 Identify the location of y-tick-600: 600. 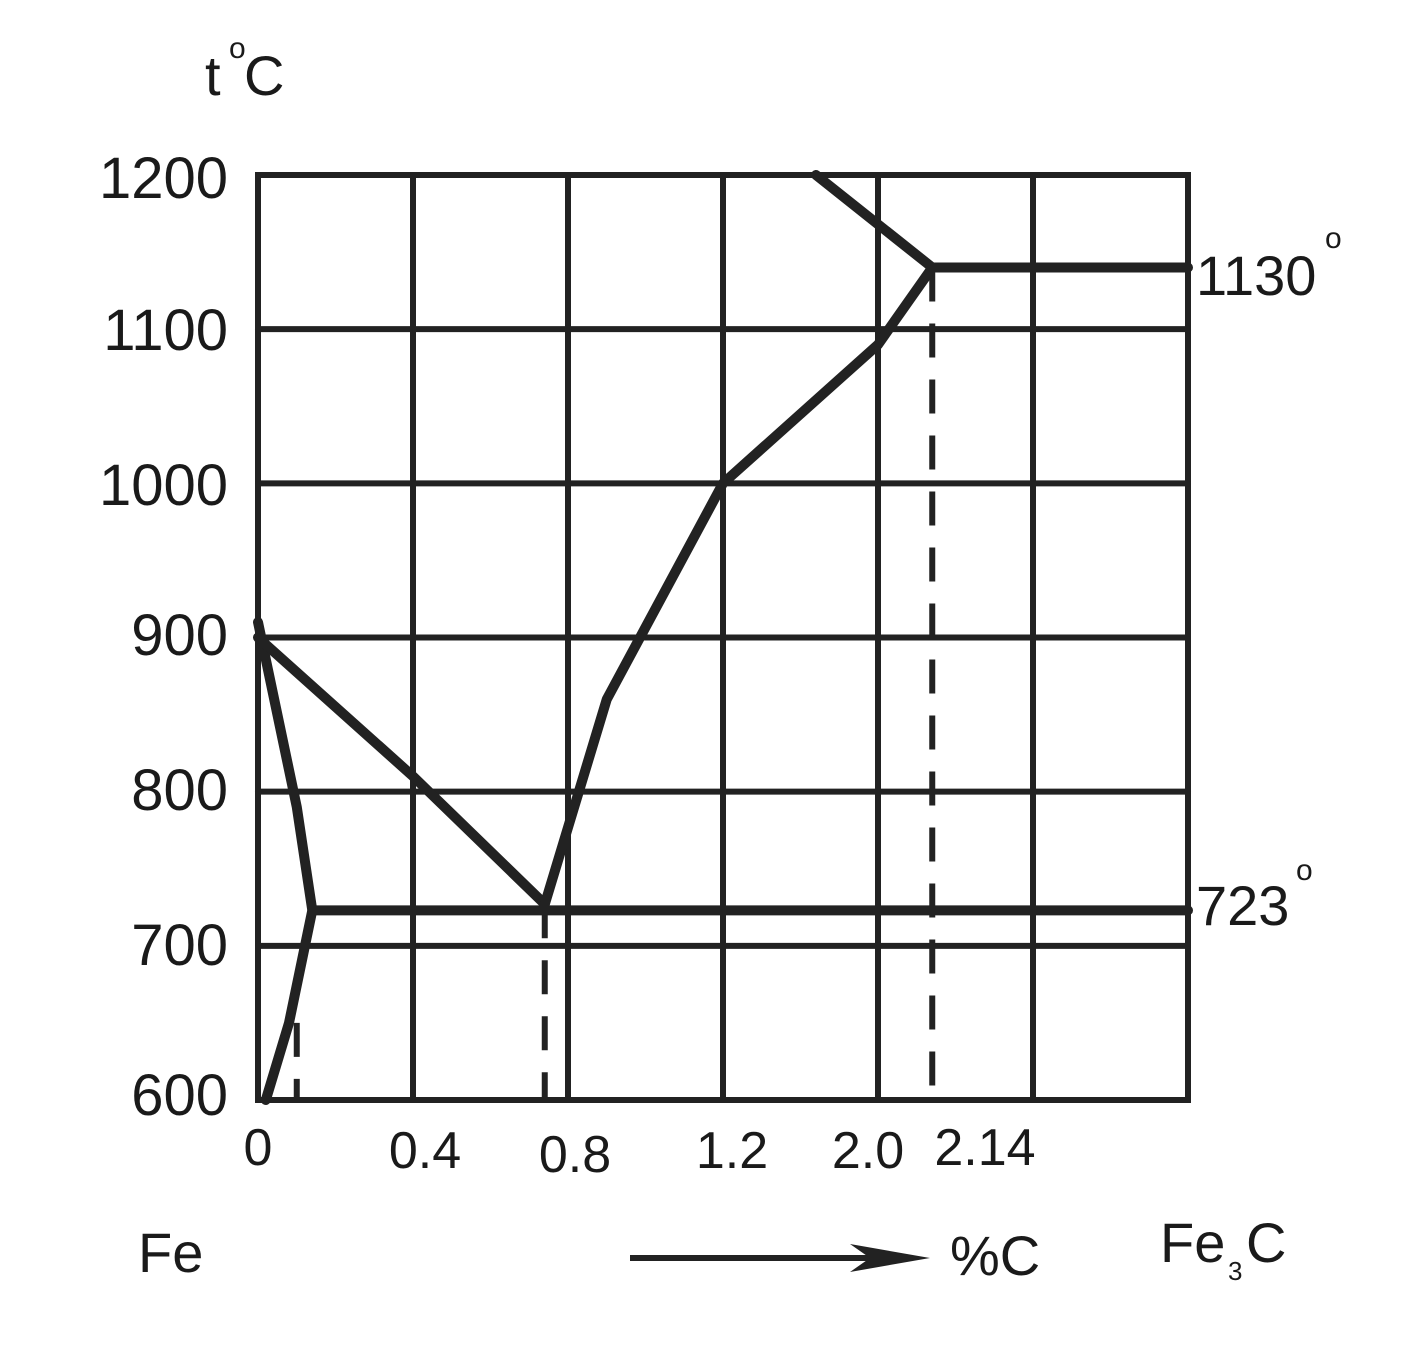
(179, 1095).